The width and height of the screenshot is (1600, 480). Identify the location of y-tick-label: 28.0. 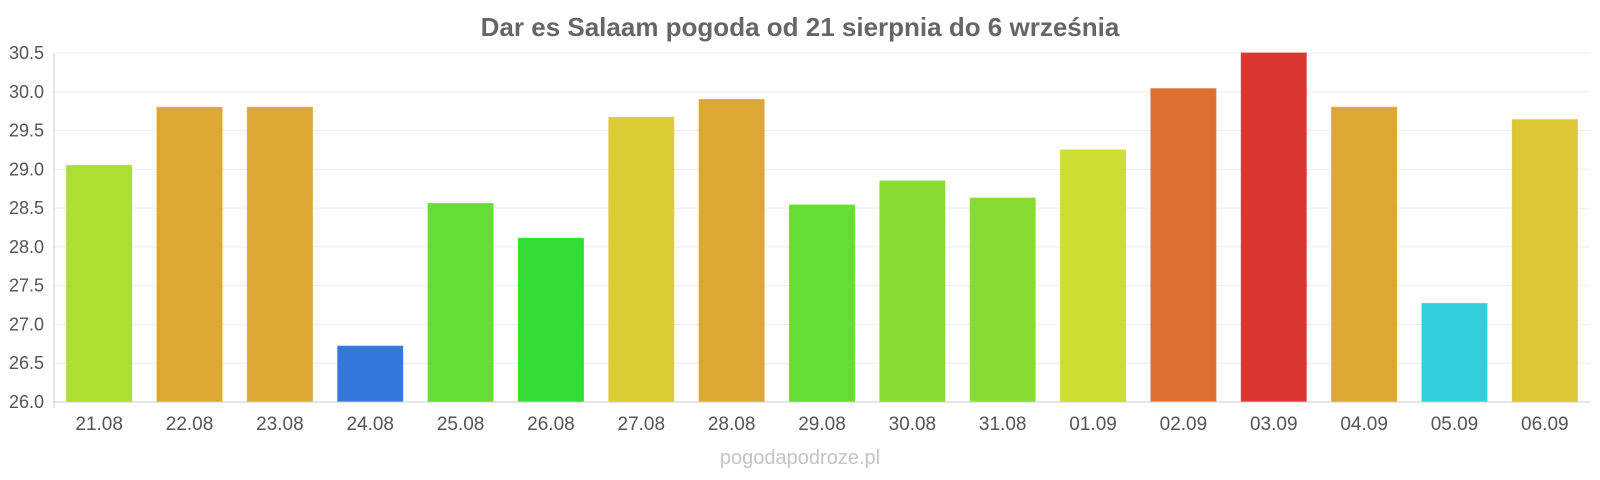
(26, 247).